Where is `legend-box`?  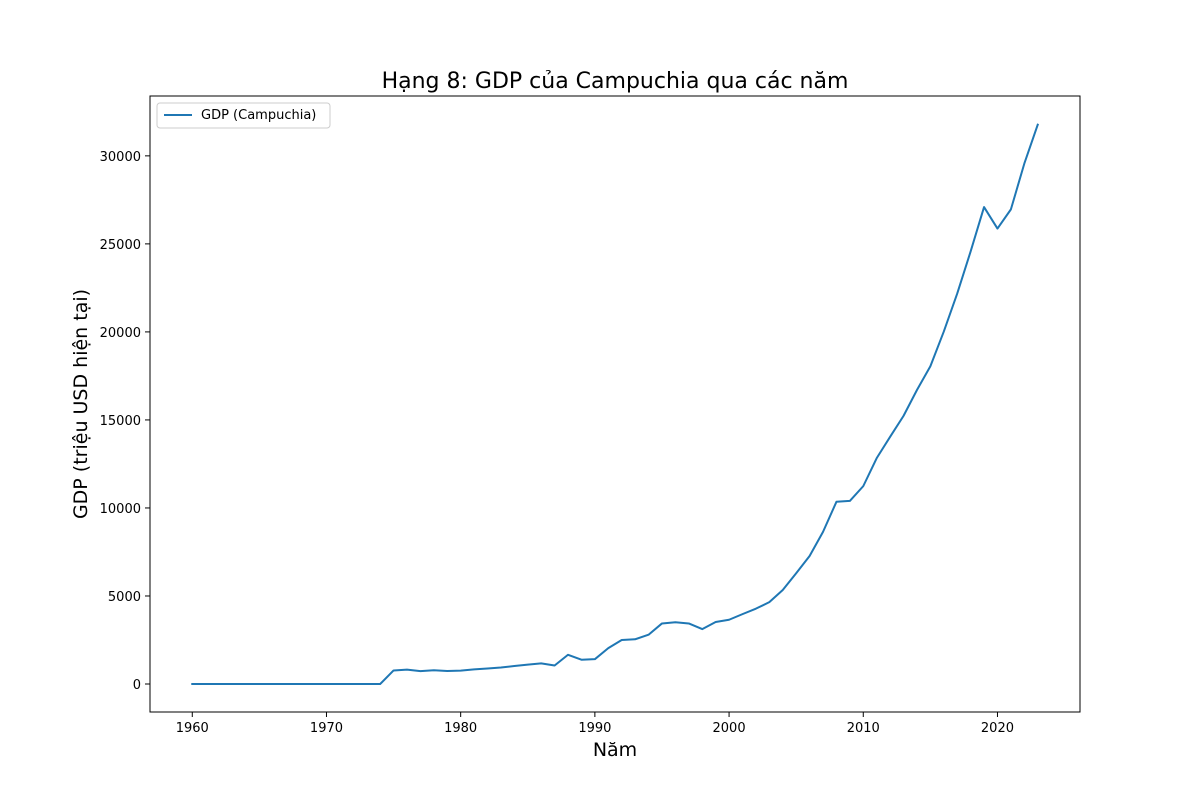 legend-box is located at coordinates (243, 115).